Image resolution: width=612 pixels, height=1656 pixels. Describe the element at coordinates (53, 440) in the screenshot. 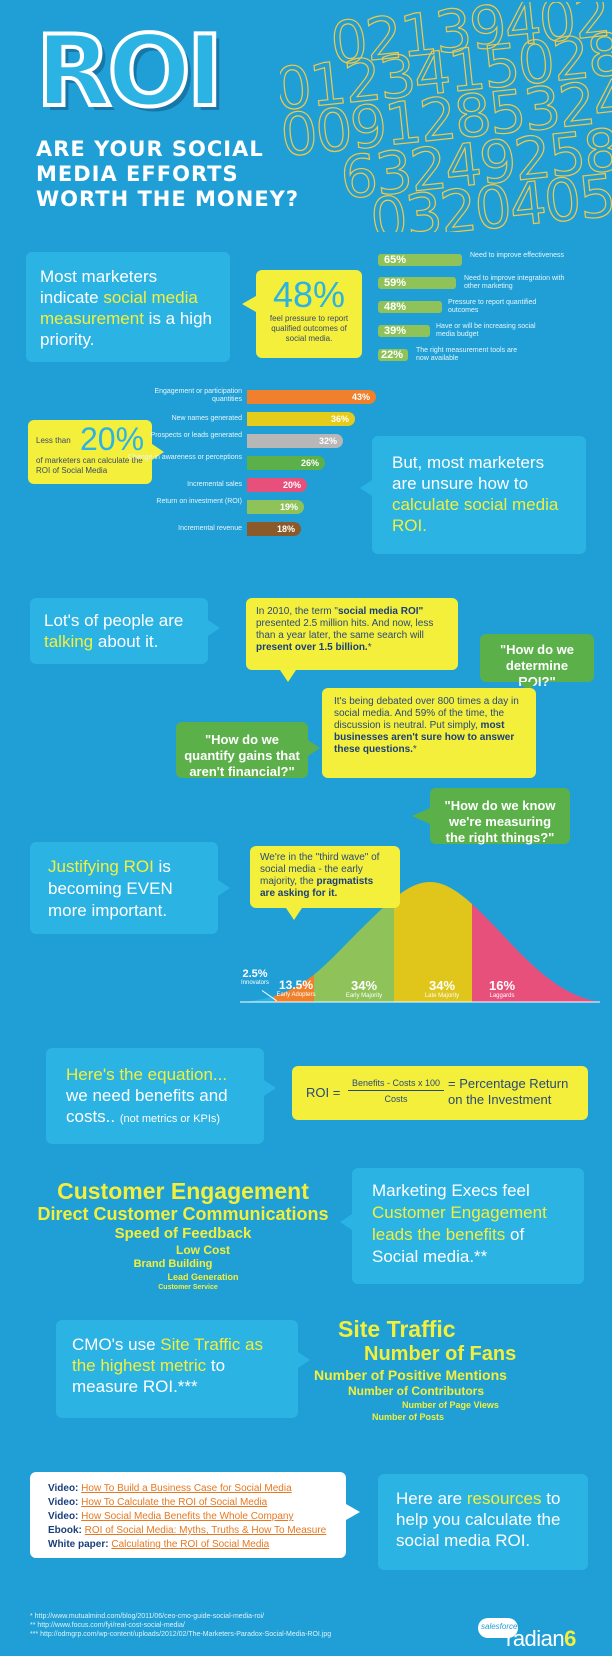

I see `calc-less-than: Less than` at that location.